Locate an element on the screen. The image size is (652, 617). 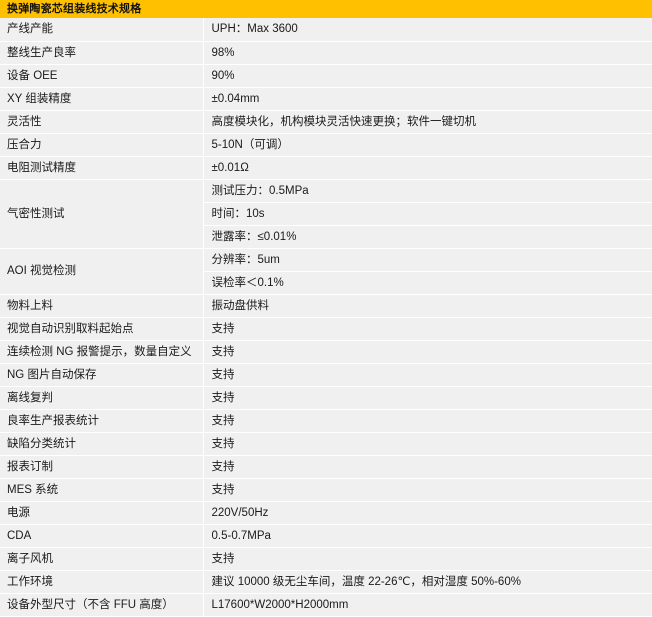
table-row: 误检率＜0.1% is located at coordinates (326, 283).